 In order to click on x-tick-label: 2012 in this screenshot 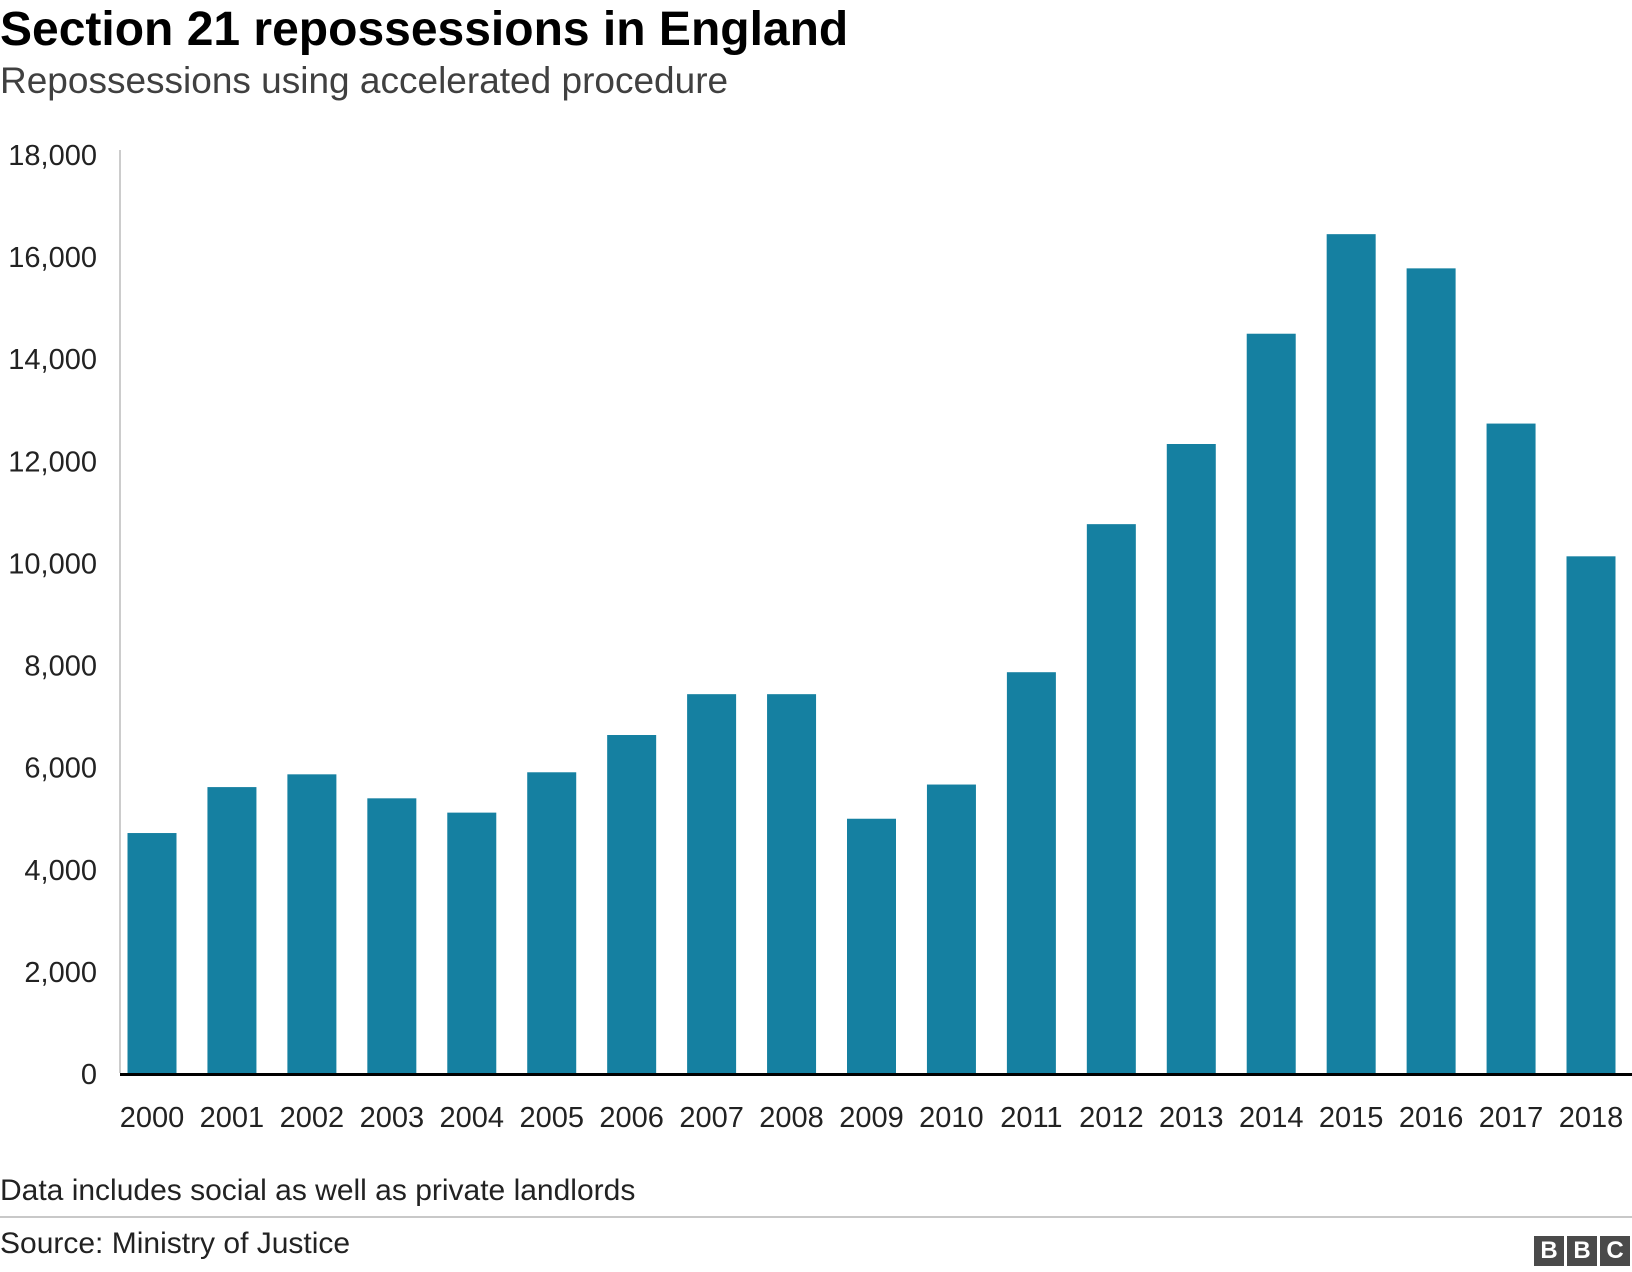, I will do `click(1111, 1118)`.